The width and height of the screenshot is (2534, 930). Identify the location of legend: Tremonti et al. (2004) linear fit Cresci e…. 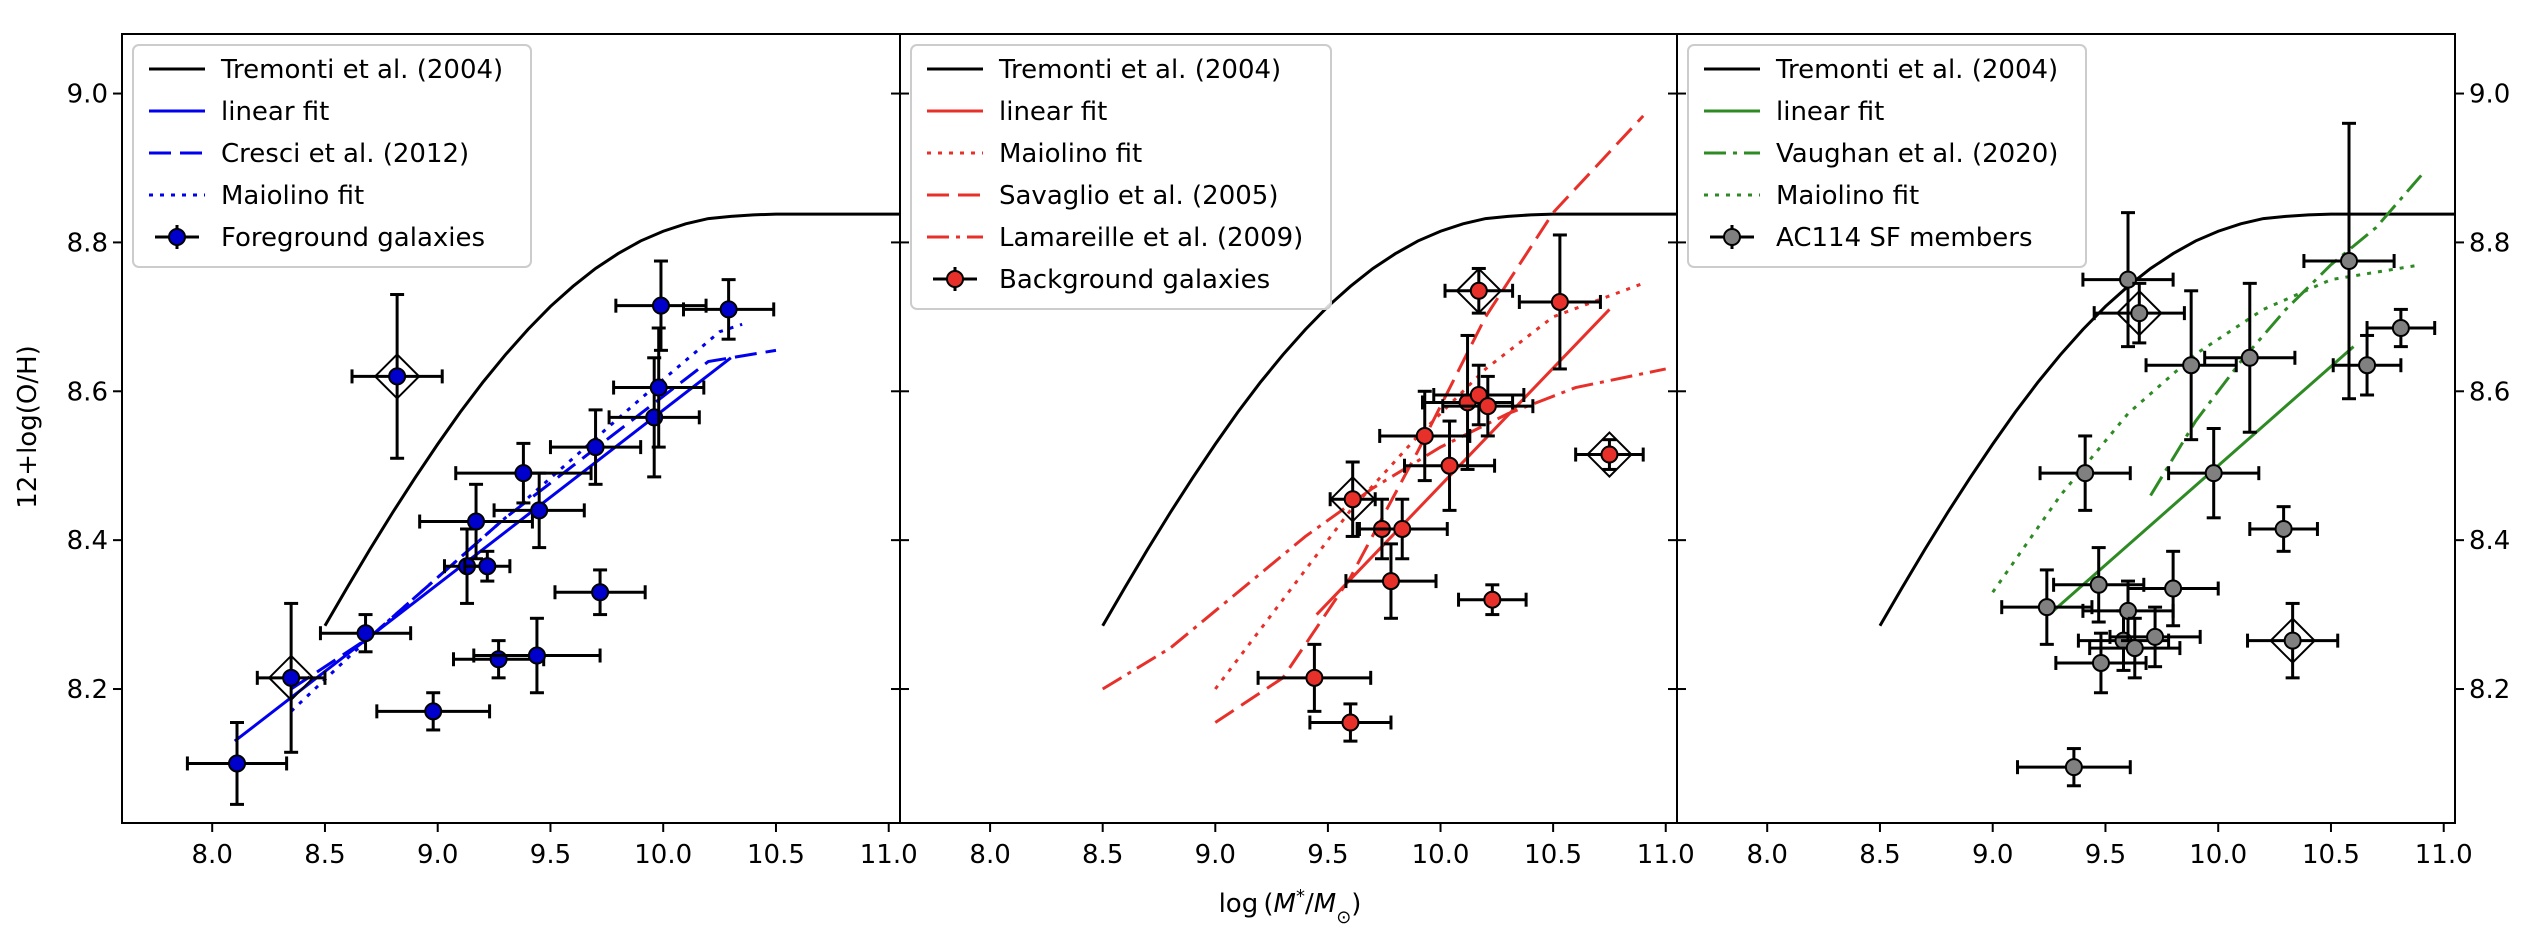
(332, 156).